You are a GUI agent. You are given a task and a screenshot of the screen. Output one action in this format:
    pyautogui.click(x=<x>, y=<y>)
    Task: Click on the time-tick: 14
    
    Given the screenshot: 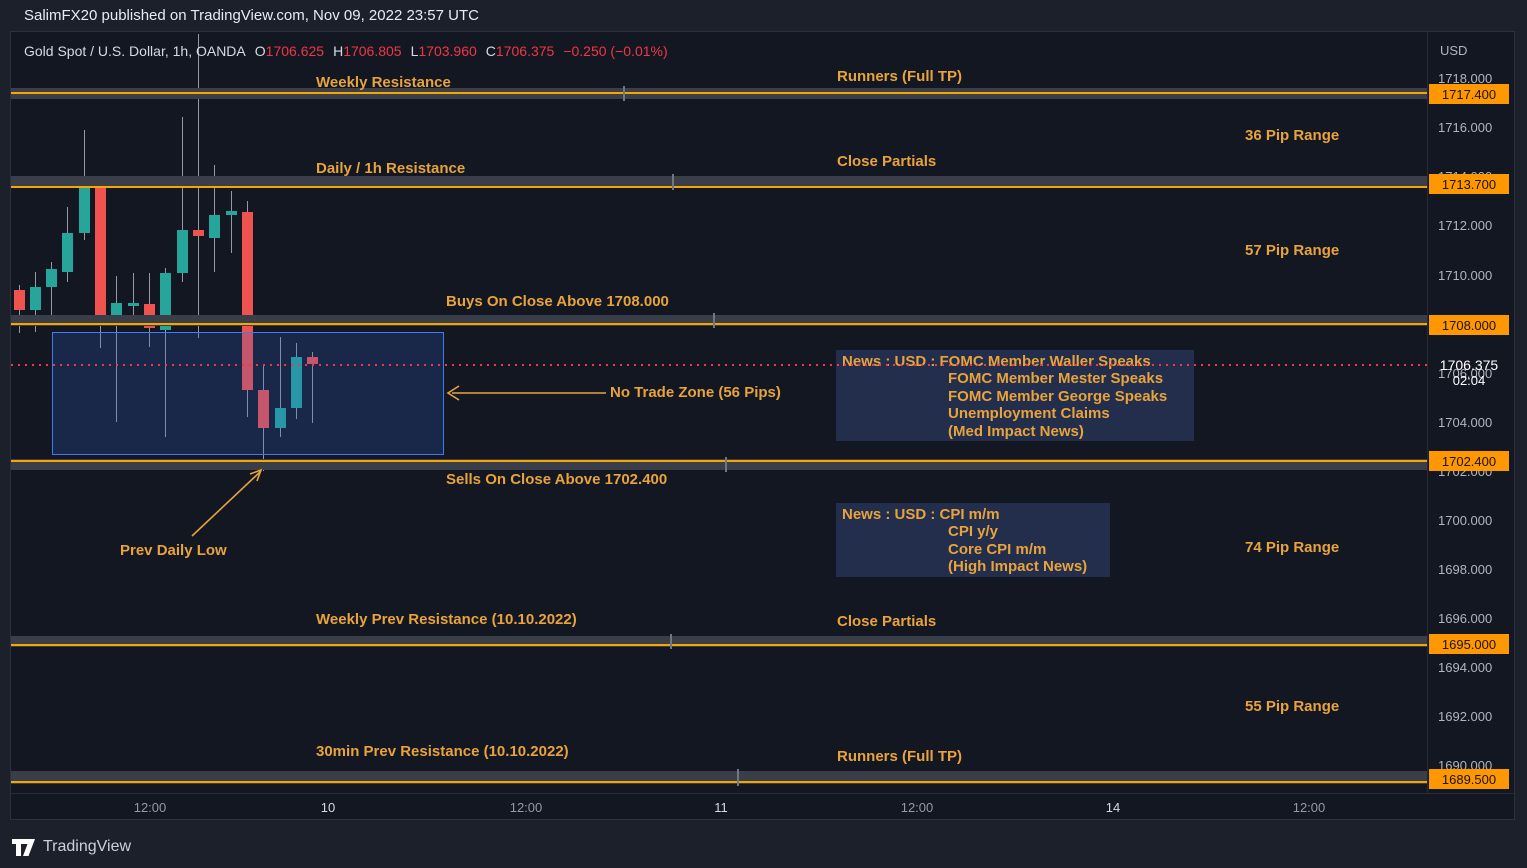 What is the action you would take?
    pyautogui.click(x=1113, y=807)
    